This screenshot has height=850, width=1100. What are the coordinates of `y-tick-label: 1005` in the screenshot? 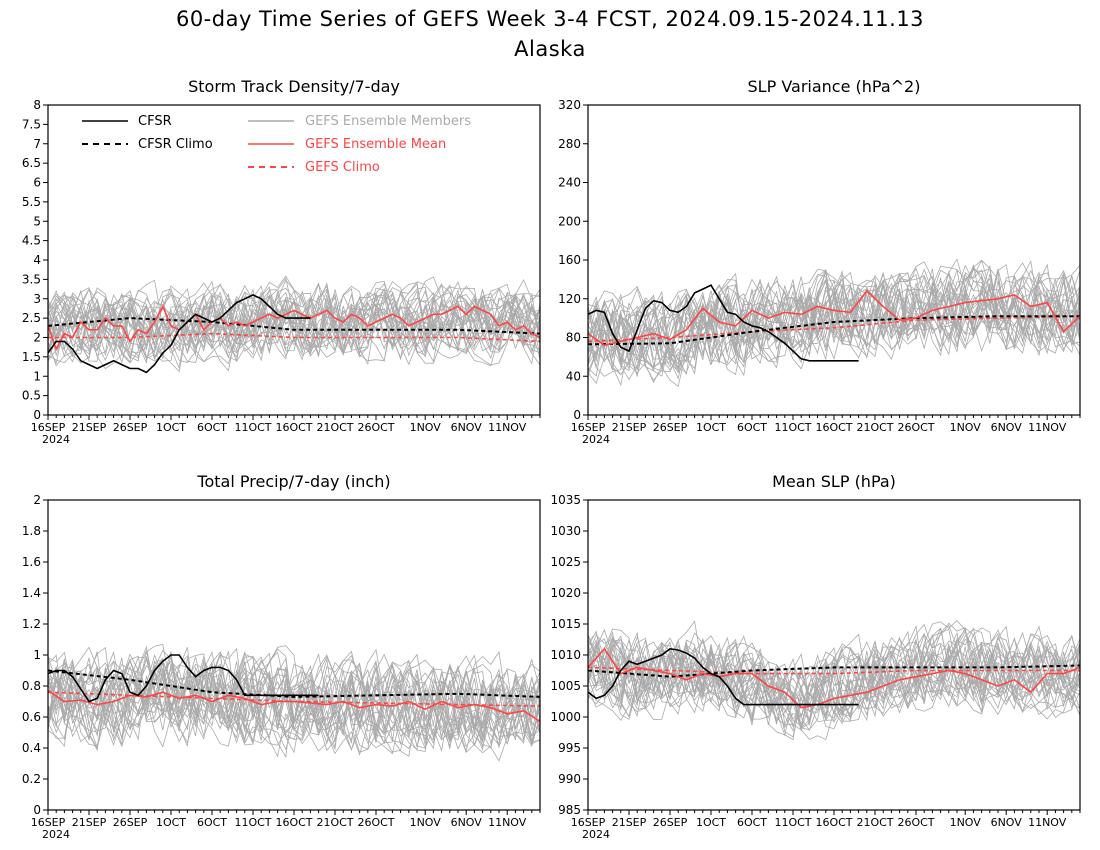 It's located at (565, 686).